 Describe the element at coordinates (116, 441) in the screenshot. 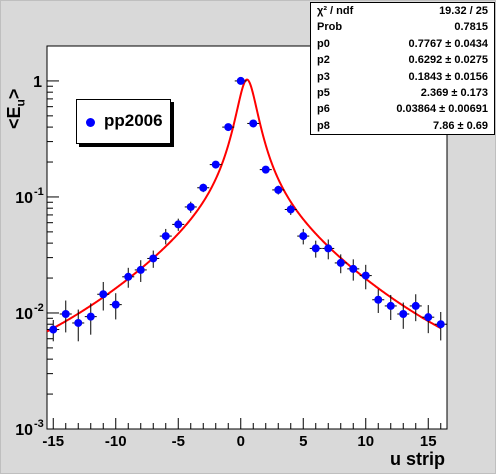

I see `x-tick-label: -10` at that location.